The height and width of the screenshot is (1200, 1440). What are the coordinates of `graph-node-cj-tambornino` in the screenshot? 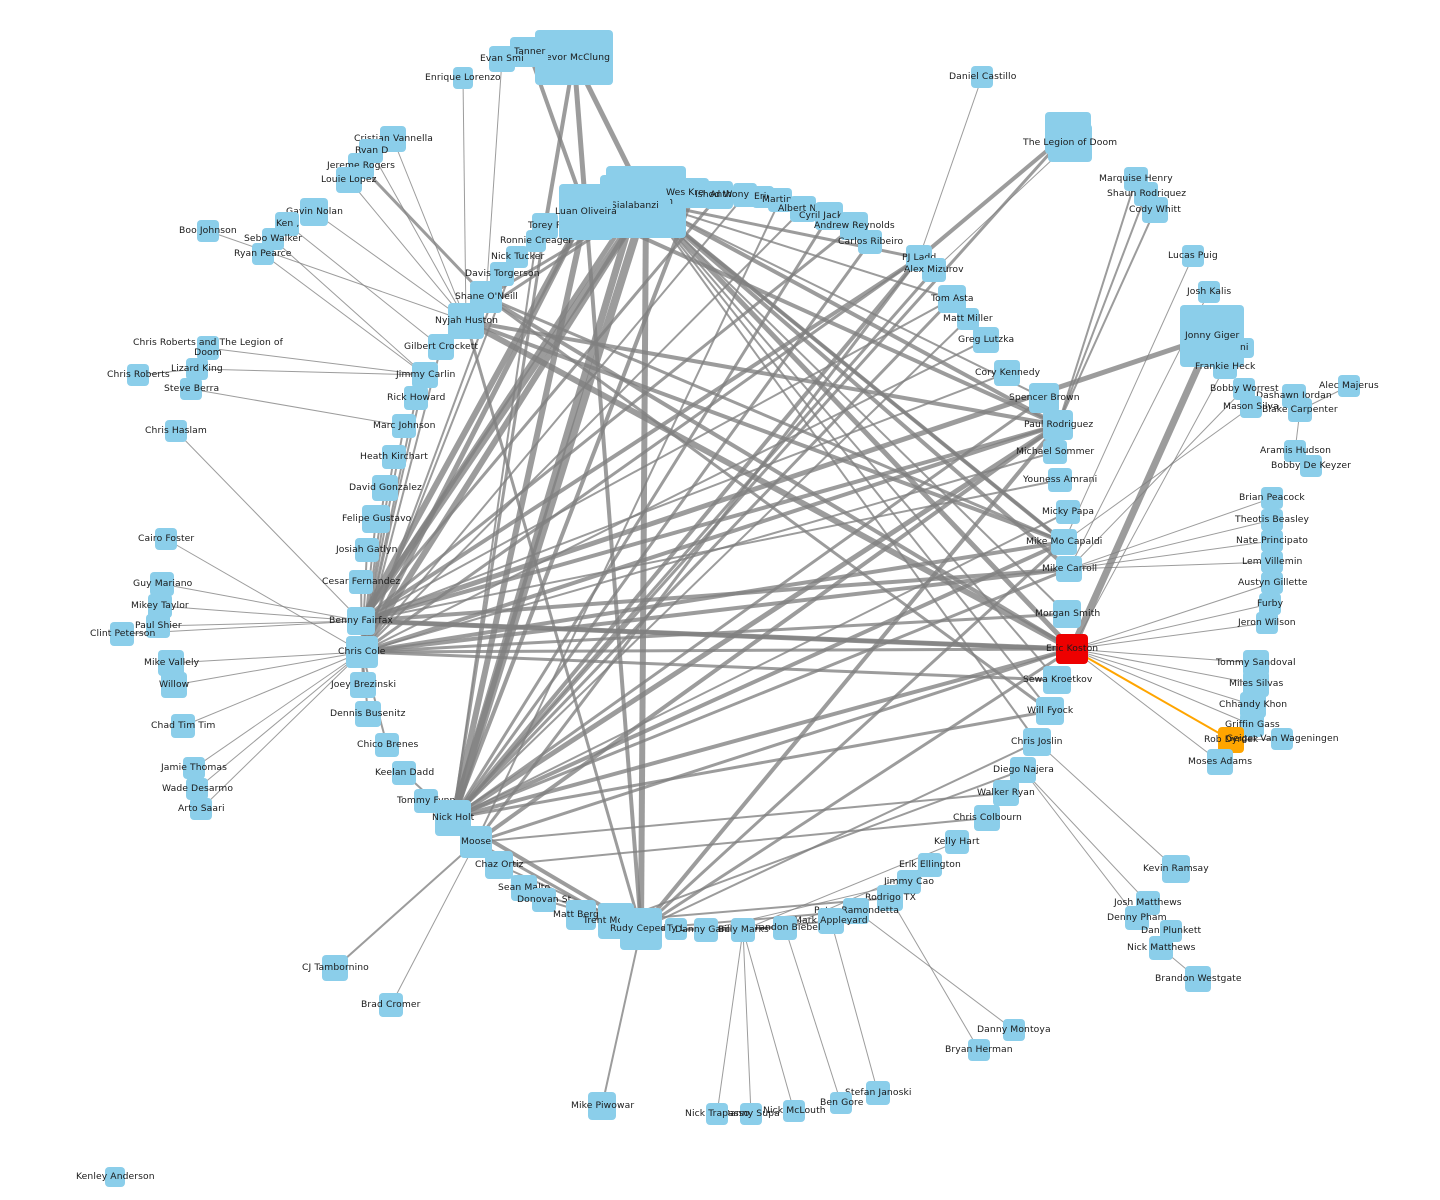 It's located at (335, 968).